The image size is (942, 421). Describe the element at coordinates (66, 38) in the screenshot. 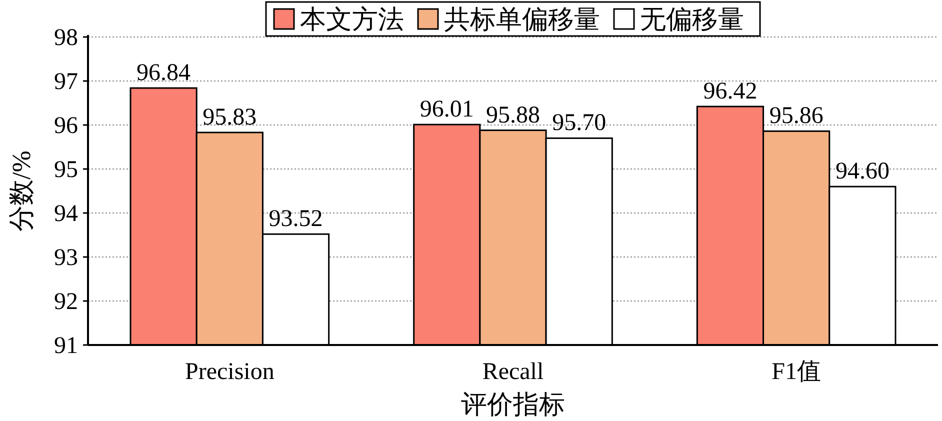

I see `y-tick-label: 98` at that location.